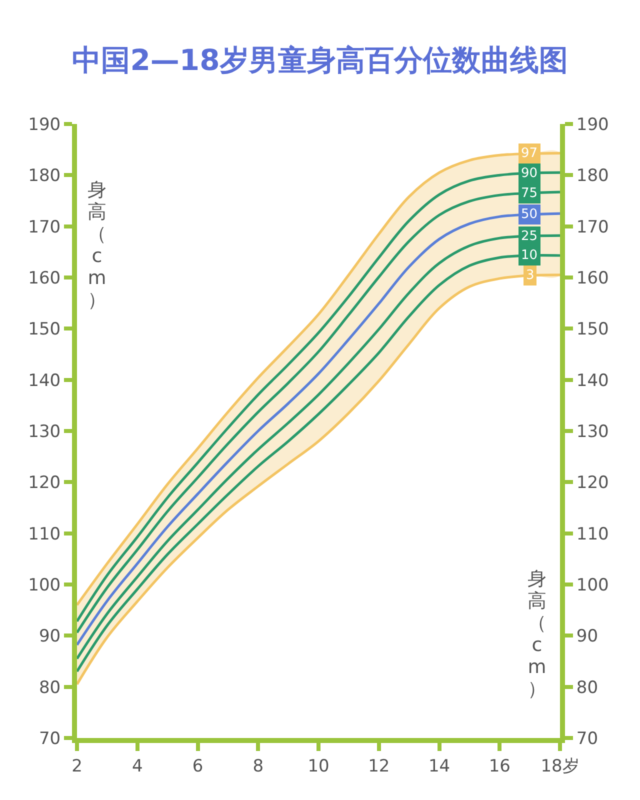 Image resolution: width=640 pixels, height=800 pixels. What do you see at coordinates (44, 534) in the screenshot?
I see `y-tick-label: 110` at bounding box center [44, 534].